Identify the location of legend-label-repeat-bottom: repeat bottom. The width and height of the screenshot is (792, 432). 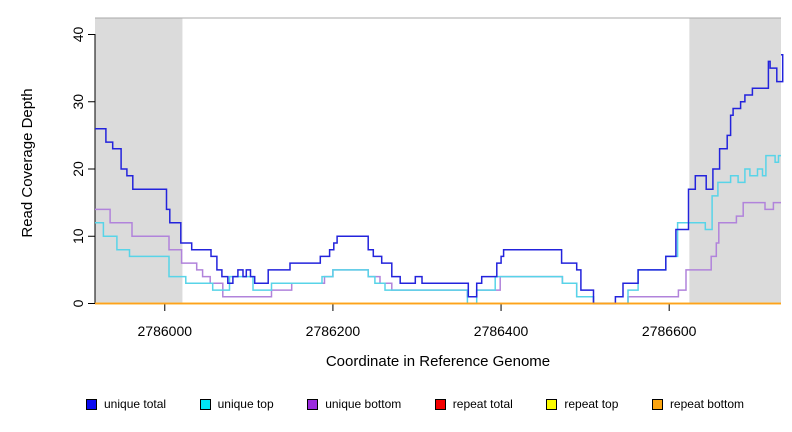
(706, 404).